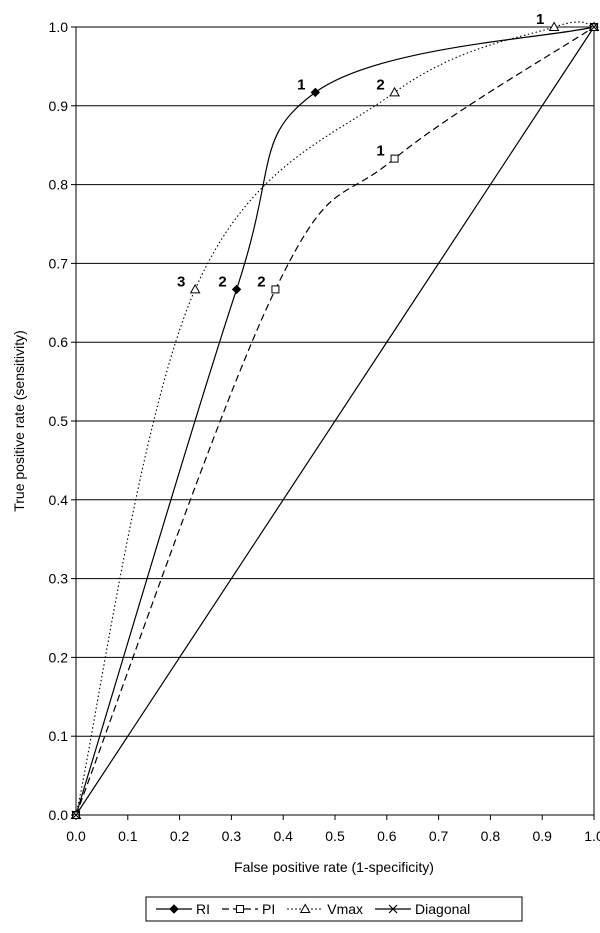 The height and width of the screenshot is (933, 600). I want to click on y-axis-title: True positive rate (sensitivity), so click(19, 421).